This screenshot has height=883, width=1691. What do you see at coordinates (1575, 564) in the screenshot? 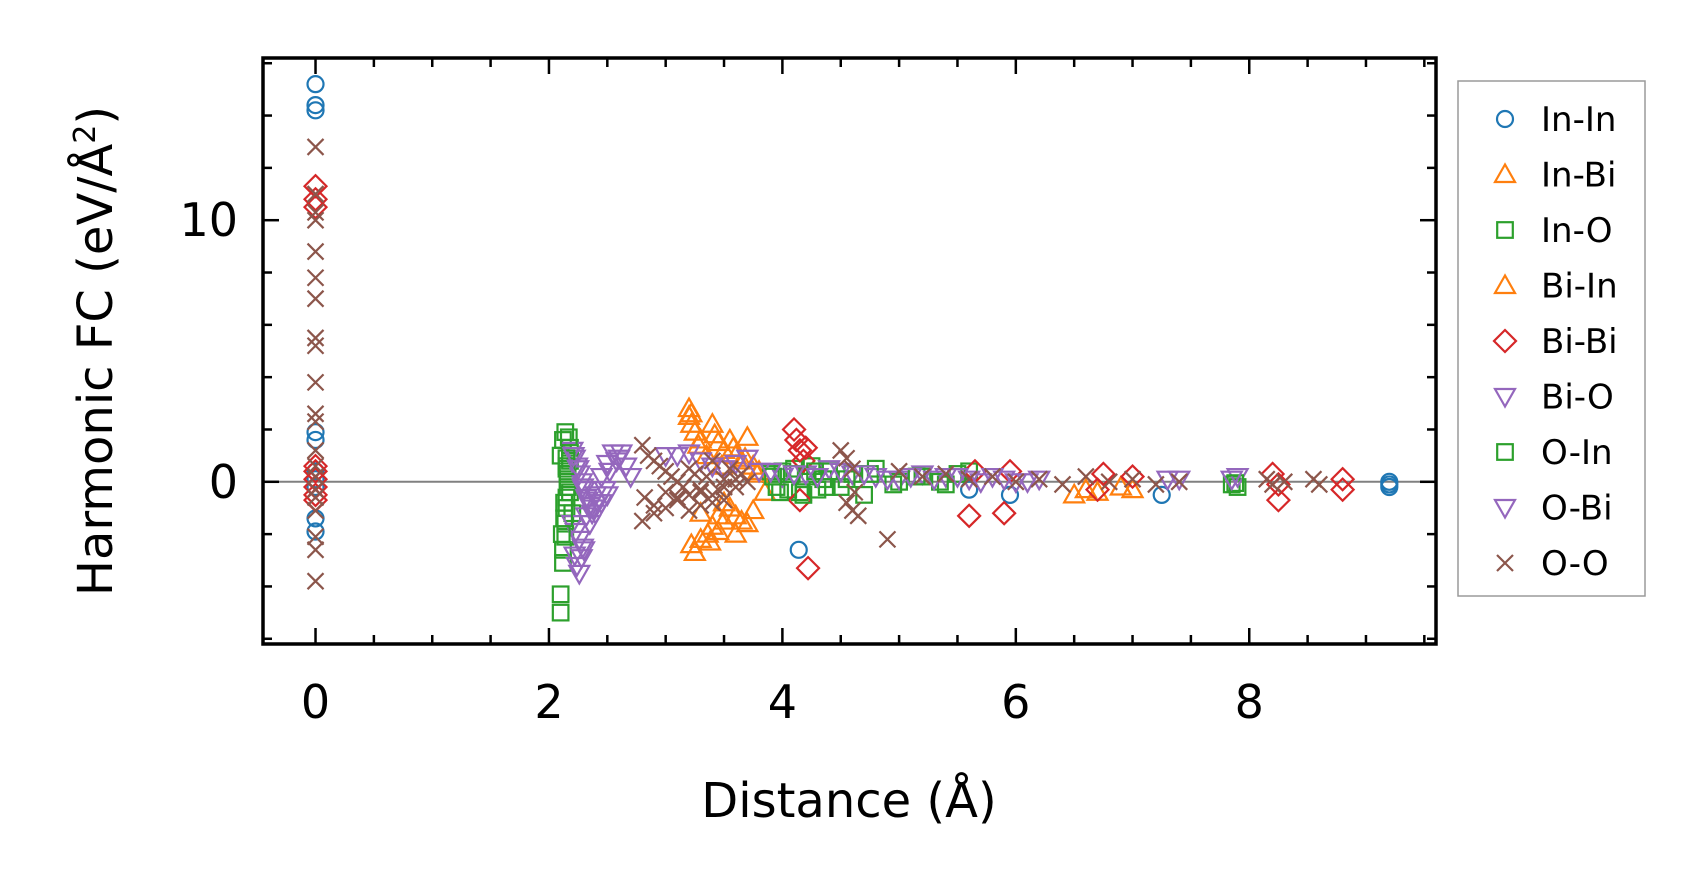
I see `legend-label-o-o: O-O` at bounding box center [1575, 564].